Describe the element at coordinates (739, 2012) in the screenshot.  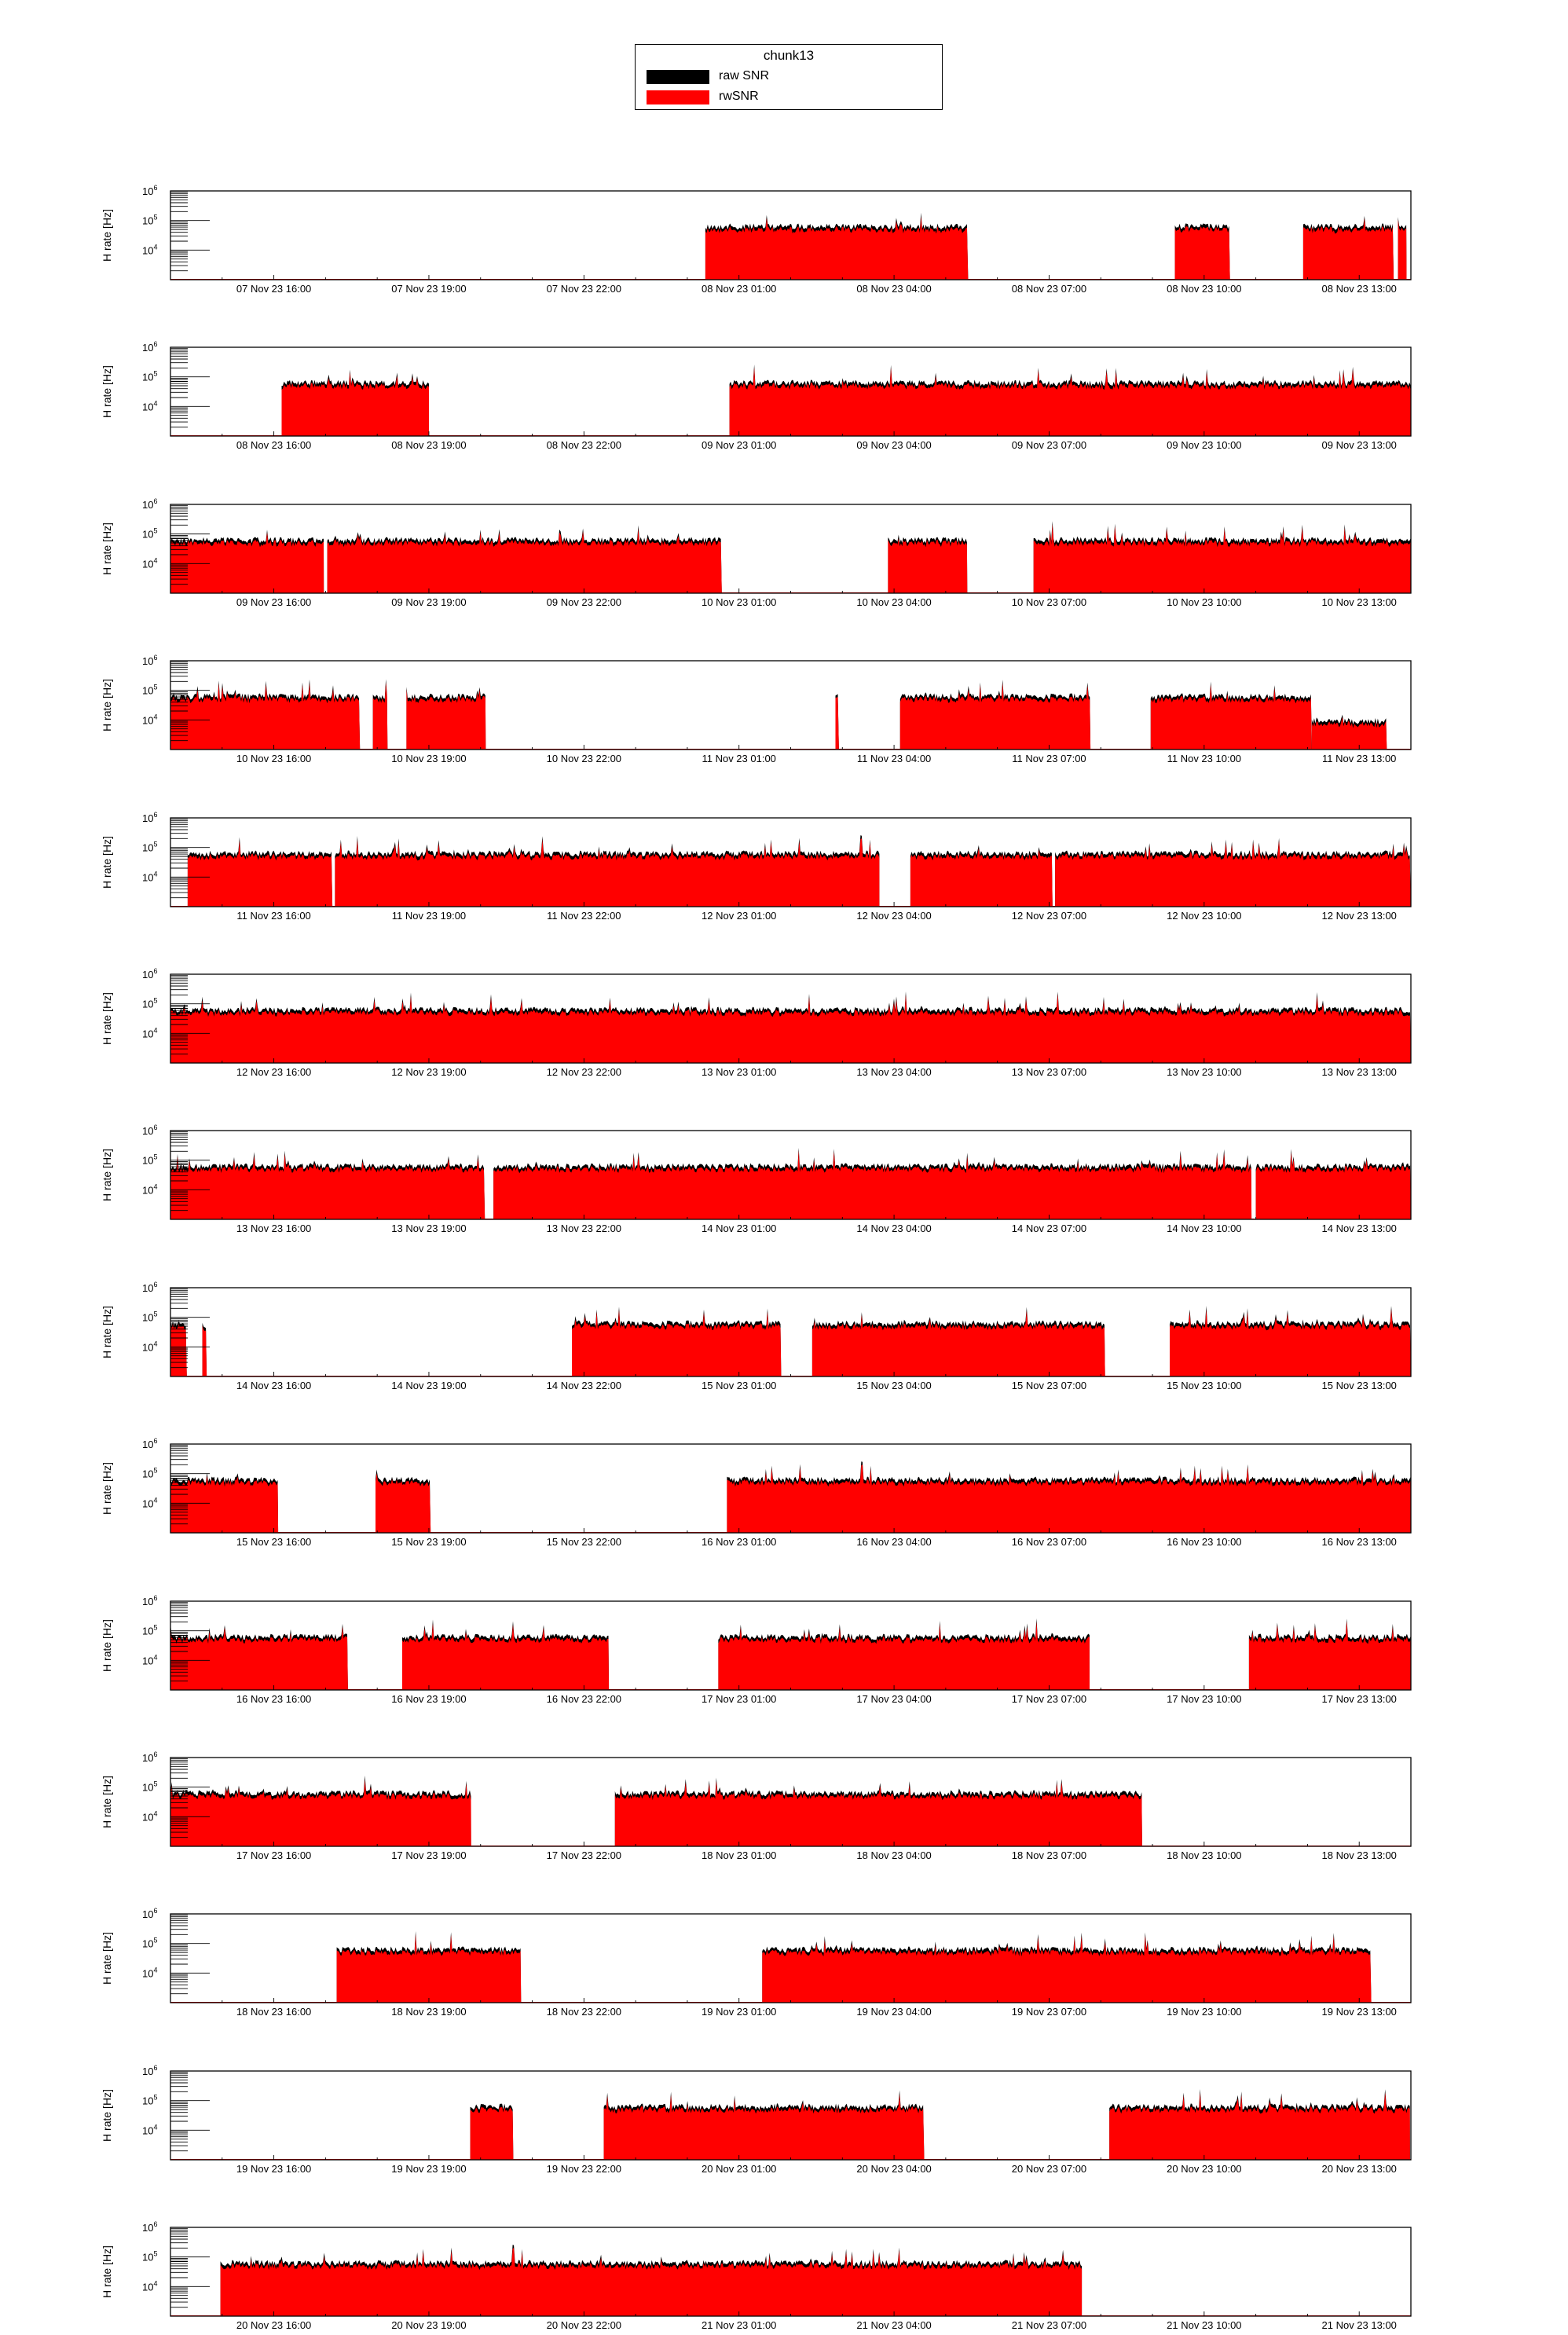
I see `x-tick-label: 19 Nov 23 01:00` at that location.